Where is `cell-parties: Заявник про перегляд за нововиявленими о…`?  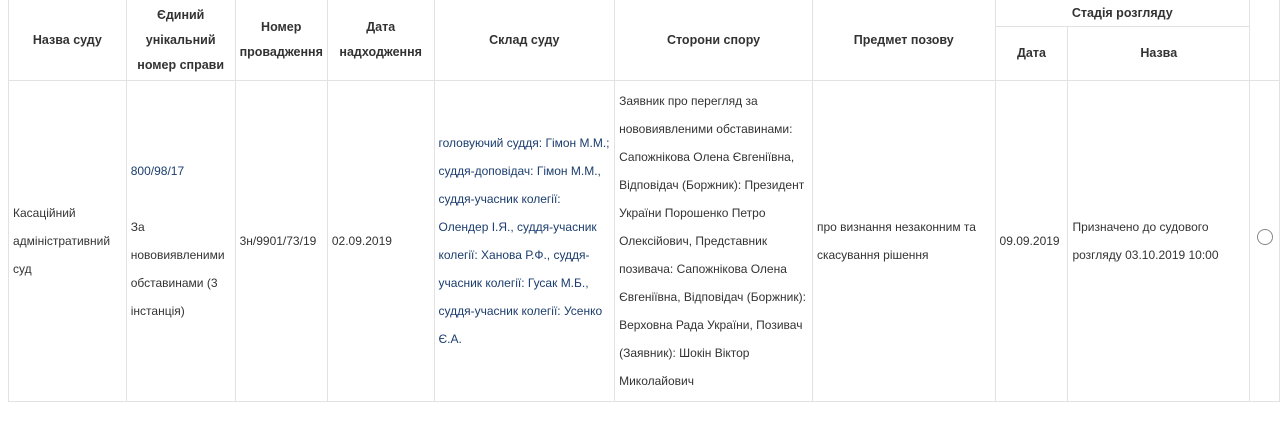 cell-parties: Заявник про перегляд за нововиявленими о… is located at coordinates (713, 241).